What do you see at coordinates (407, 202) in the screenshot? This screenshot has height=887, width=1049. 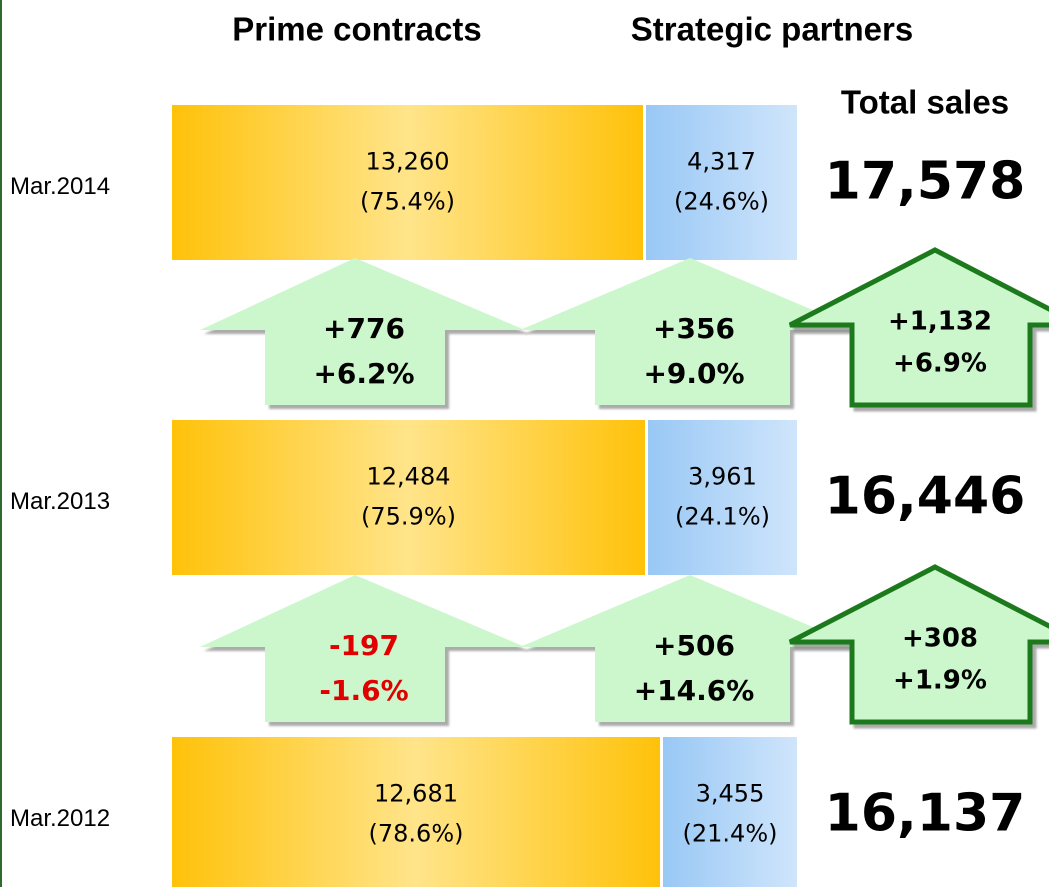 I see `prime-share: (75.4%)` at bounding box center [407, 202].